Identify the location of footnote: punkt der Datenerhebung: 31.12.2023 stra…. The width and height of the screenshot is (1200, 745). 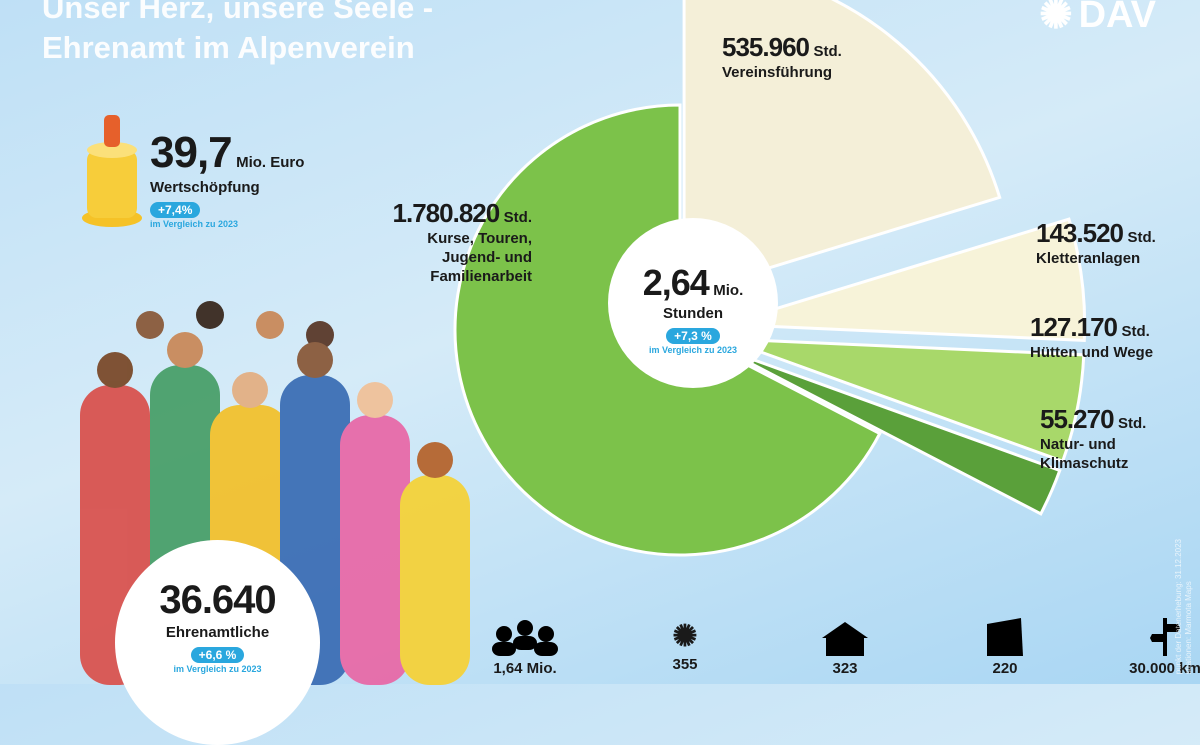
(1183, 606).